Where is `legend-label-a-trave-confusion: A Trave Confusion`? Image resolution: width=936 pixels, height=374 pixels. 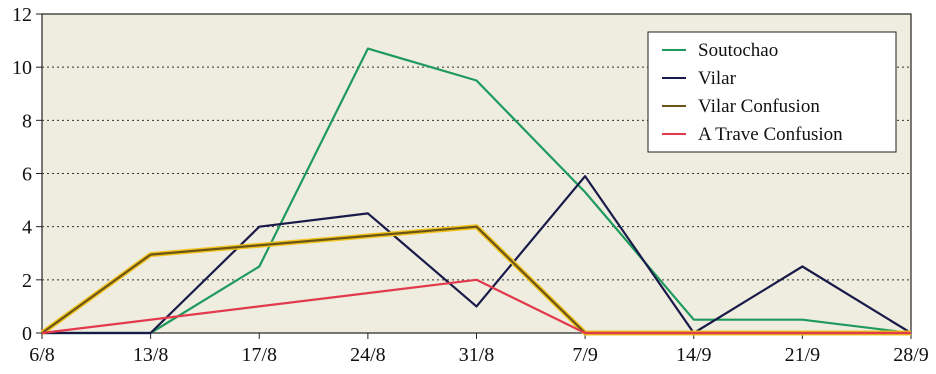 legend-label-a-trave-confusion: A Trave Confusion is located at coordinates (770, 134).